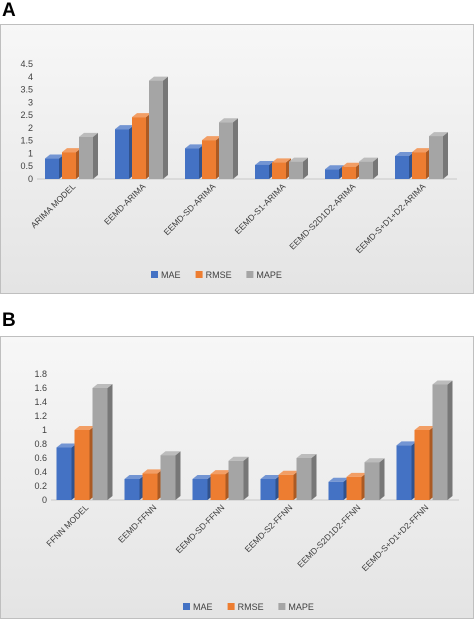 Image resolution: width=474 pixels, height=622 pixels. Describe the element at coordinates (30, 128) in the screenshot. I see `chart-a-ytick-label: 2` at that location.